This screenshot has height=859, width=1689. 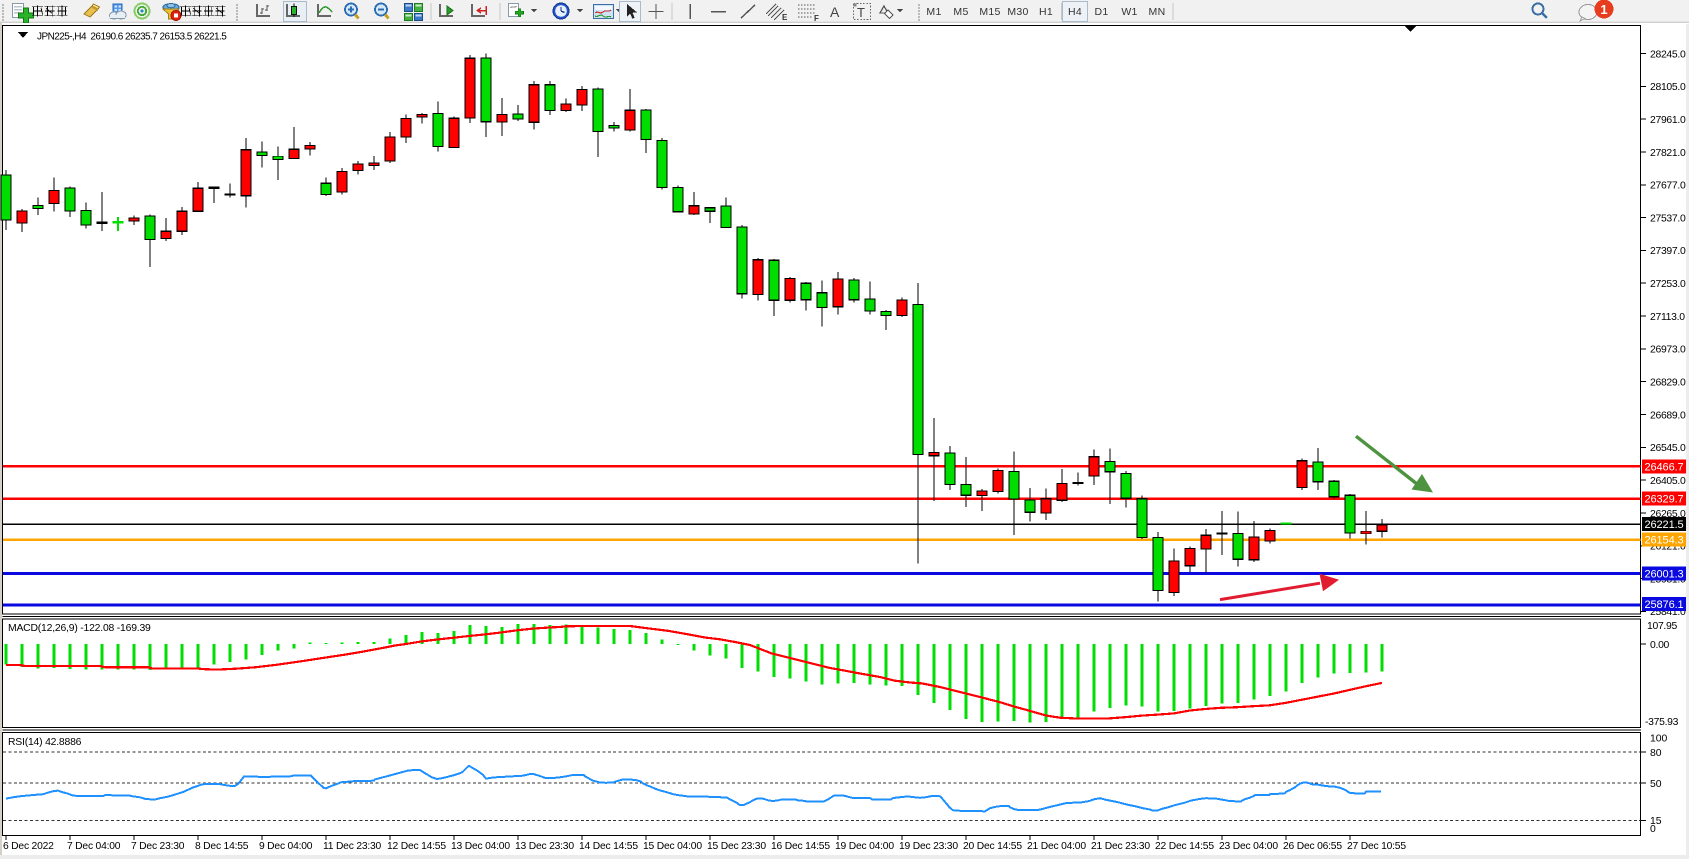 I want to click on svg-text: 27253.0, so click(x=1668, y=284).